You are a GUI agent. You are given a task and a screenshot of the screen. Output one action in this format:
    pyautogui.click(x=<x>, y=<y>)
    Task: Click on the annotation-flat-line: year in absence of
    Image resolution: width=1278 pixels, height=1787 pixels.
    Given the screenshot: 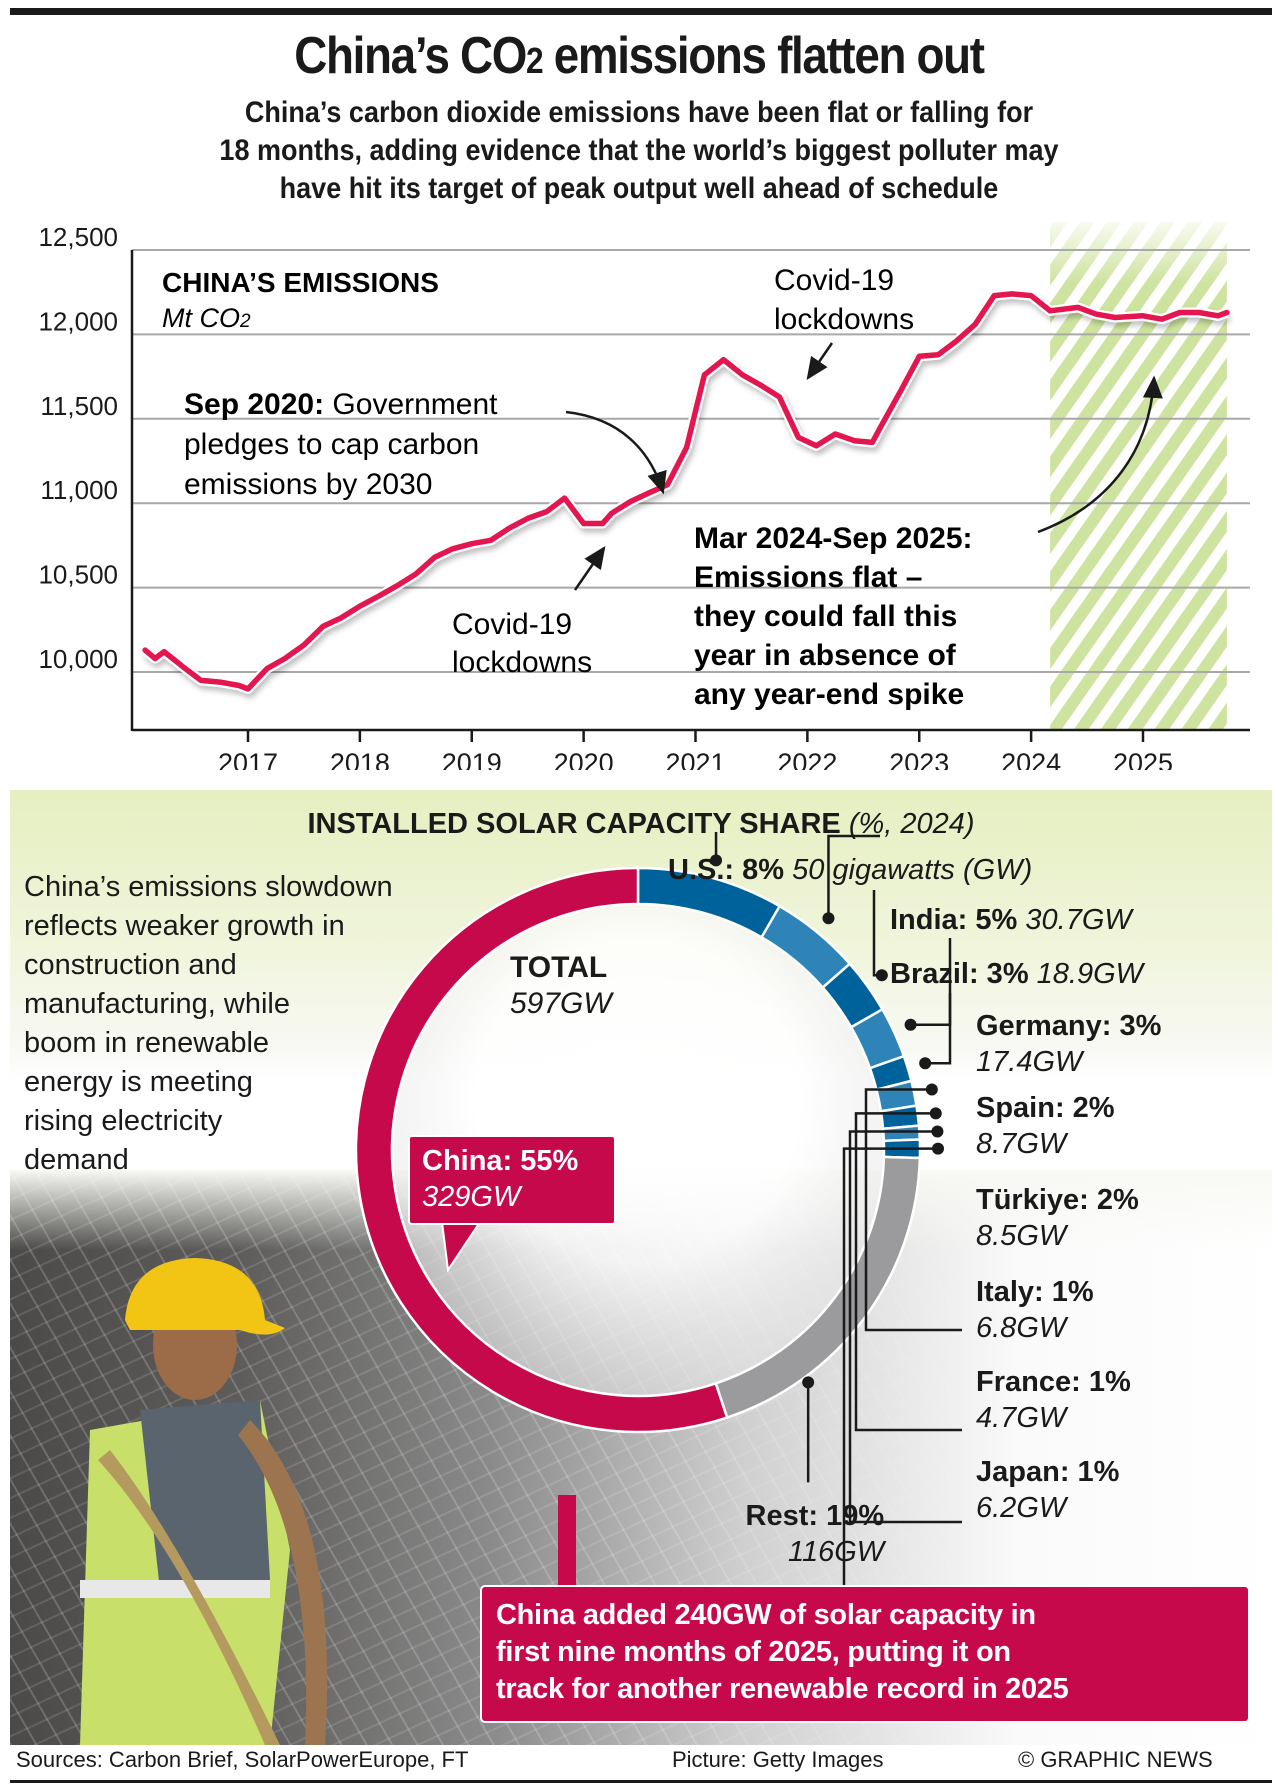 What is the action you would take?
    pyautogui.click(x=825, y=655)
    